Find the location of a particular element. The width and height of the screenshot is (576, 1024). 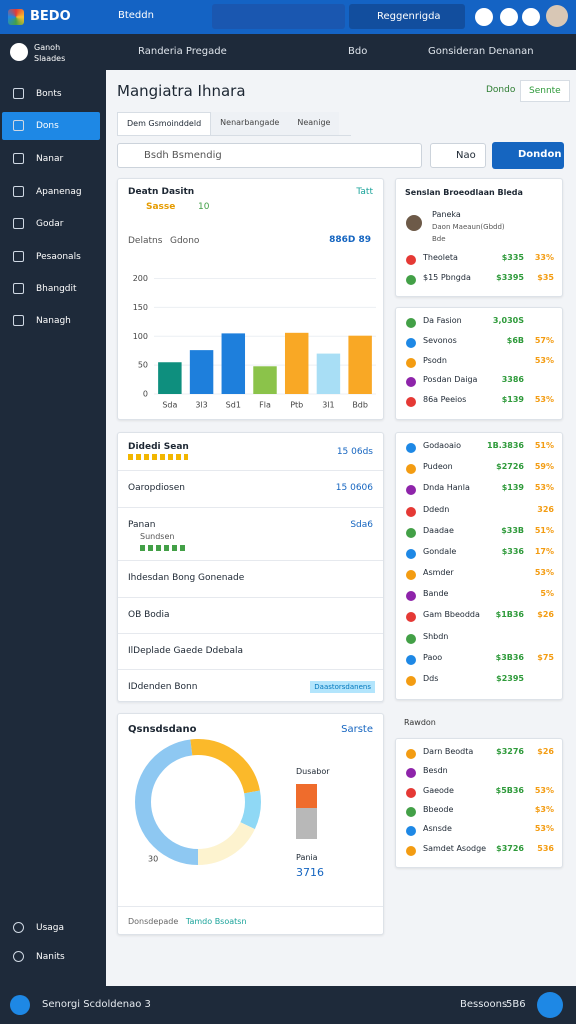

nav-item: Nanagh is located at coordinates (51, 321).